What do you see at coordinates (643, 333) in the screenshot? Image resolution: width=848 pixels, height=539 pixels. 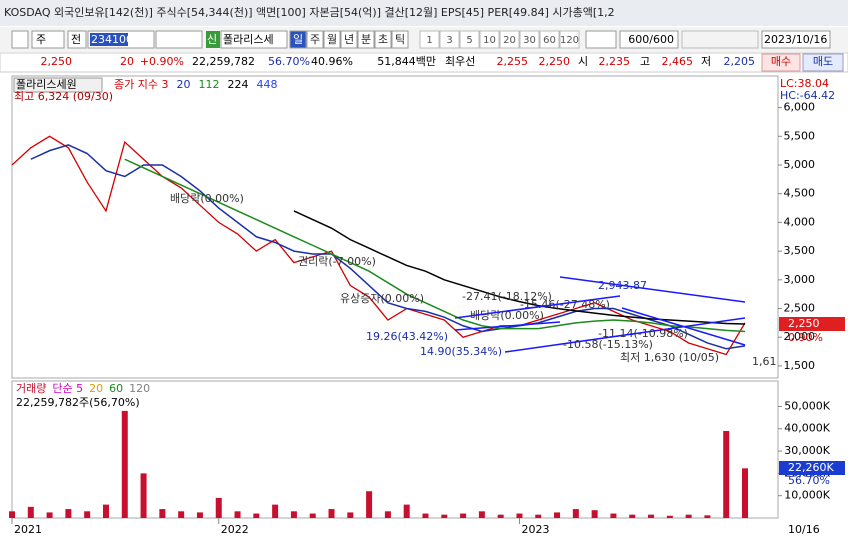 I see `annotation: -11.14(-10.98%)` at bounding box center [643, 333].